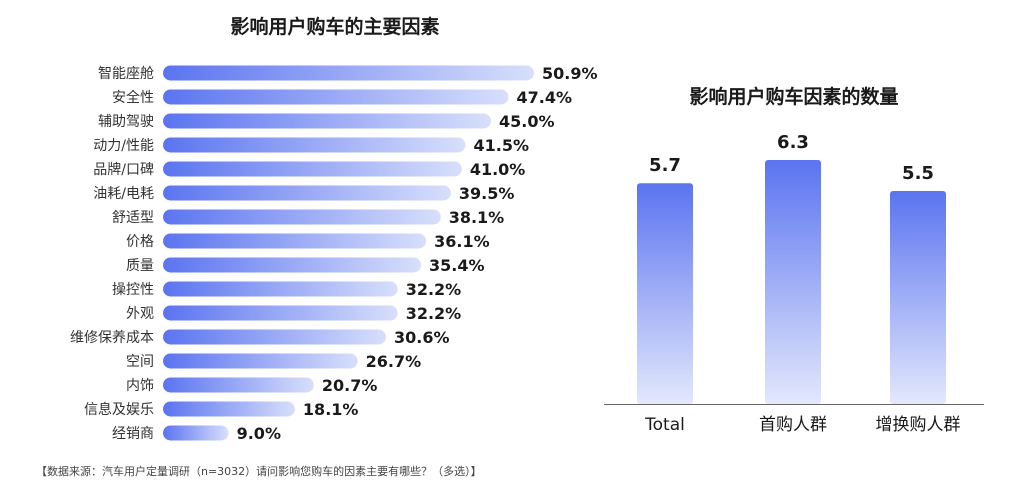 This screenshot has height=497, width=1024. Describe the element at coordinates (544, 97) in the screenshot. I see `value-label: 47.4%` at that location.